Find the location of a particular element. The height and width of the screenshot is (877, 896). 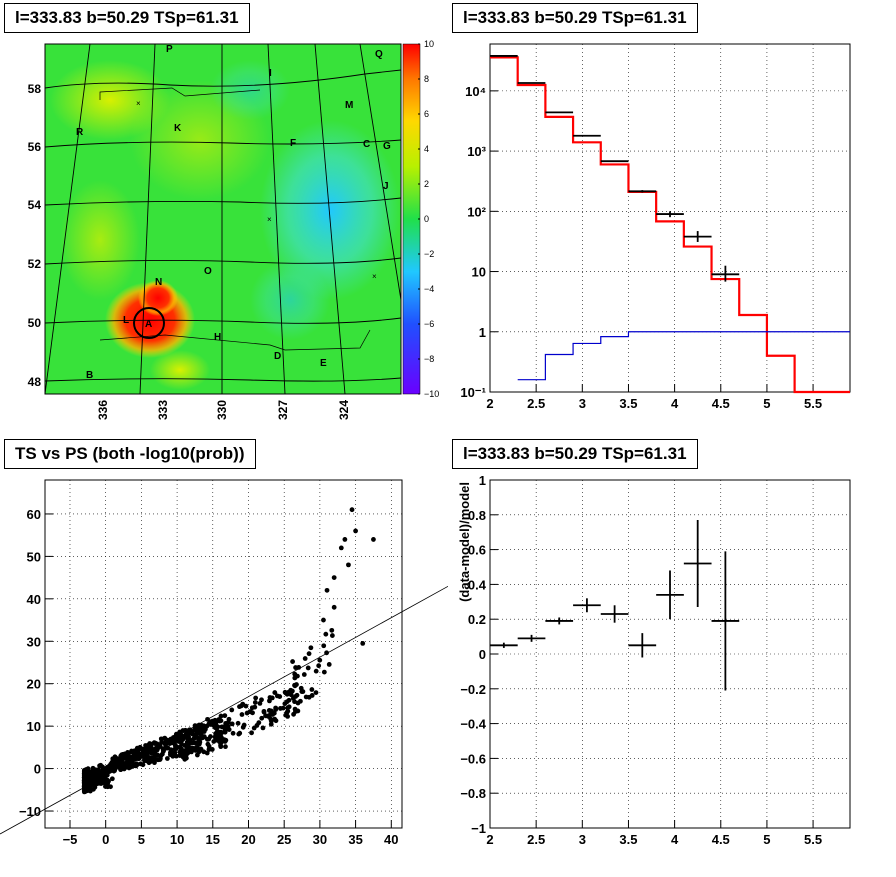

map-y-tick-labels: 48 50 52 54 56 58 is located at coordinates (35, 235).